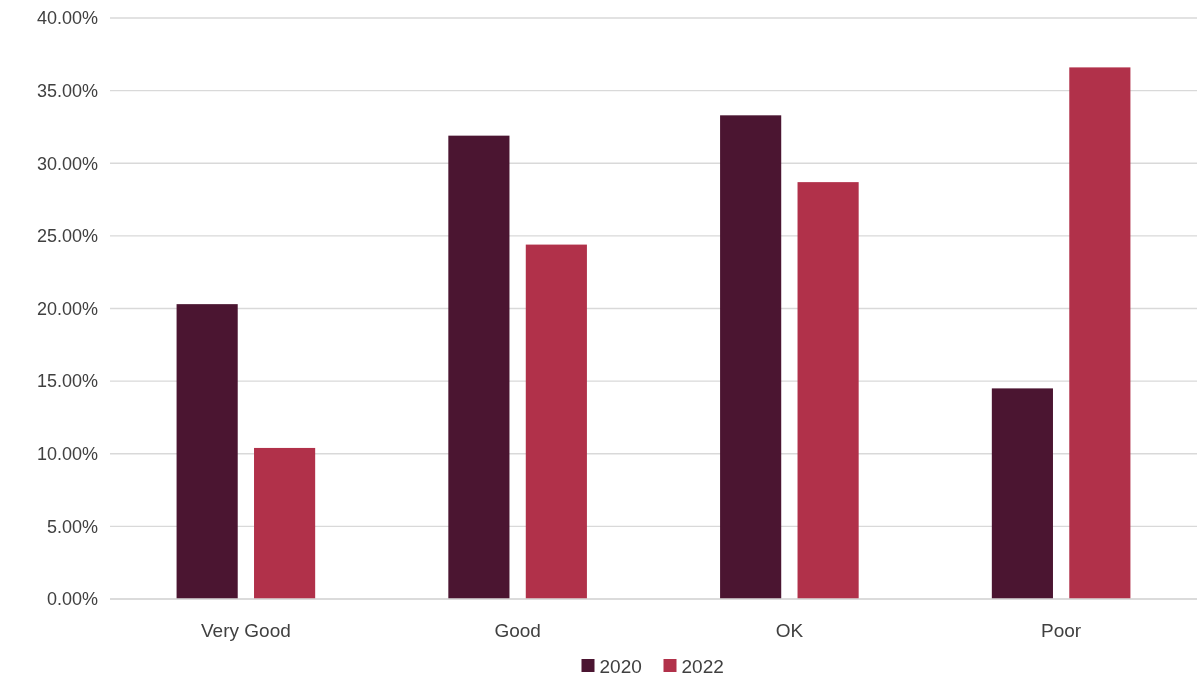  What do you see at coordinates (245, 630) in the screenshot?
I see `x-tick-label: Very Good` at bounding box center [245, 630].